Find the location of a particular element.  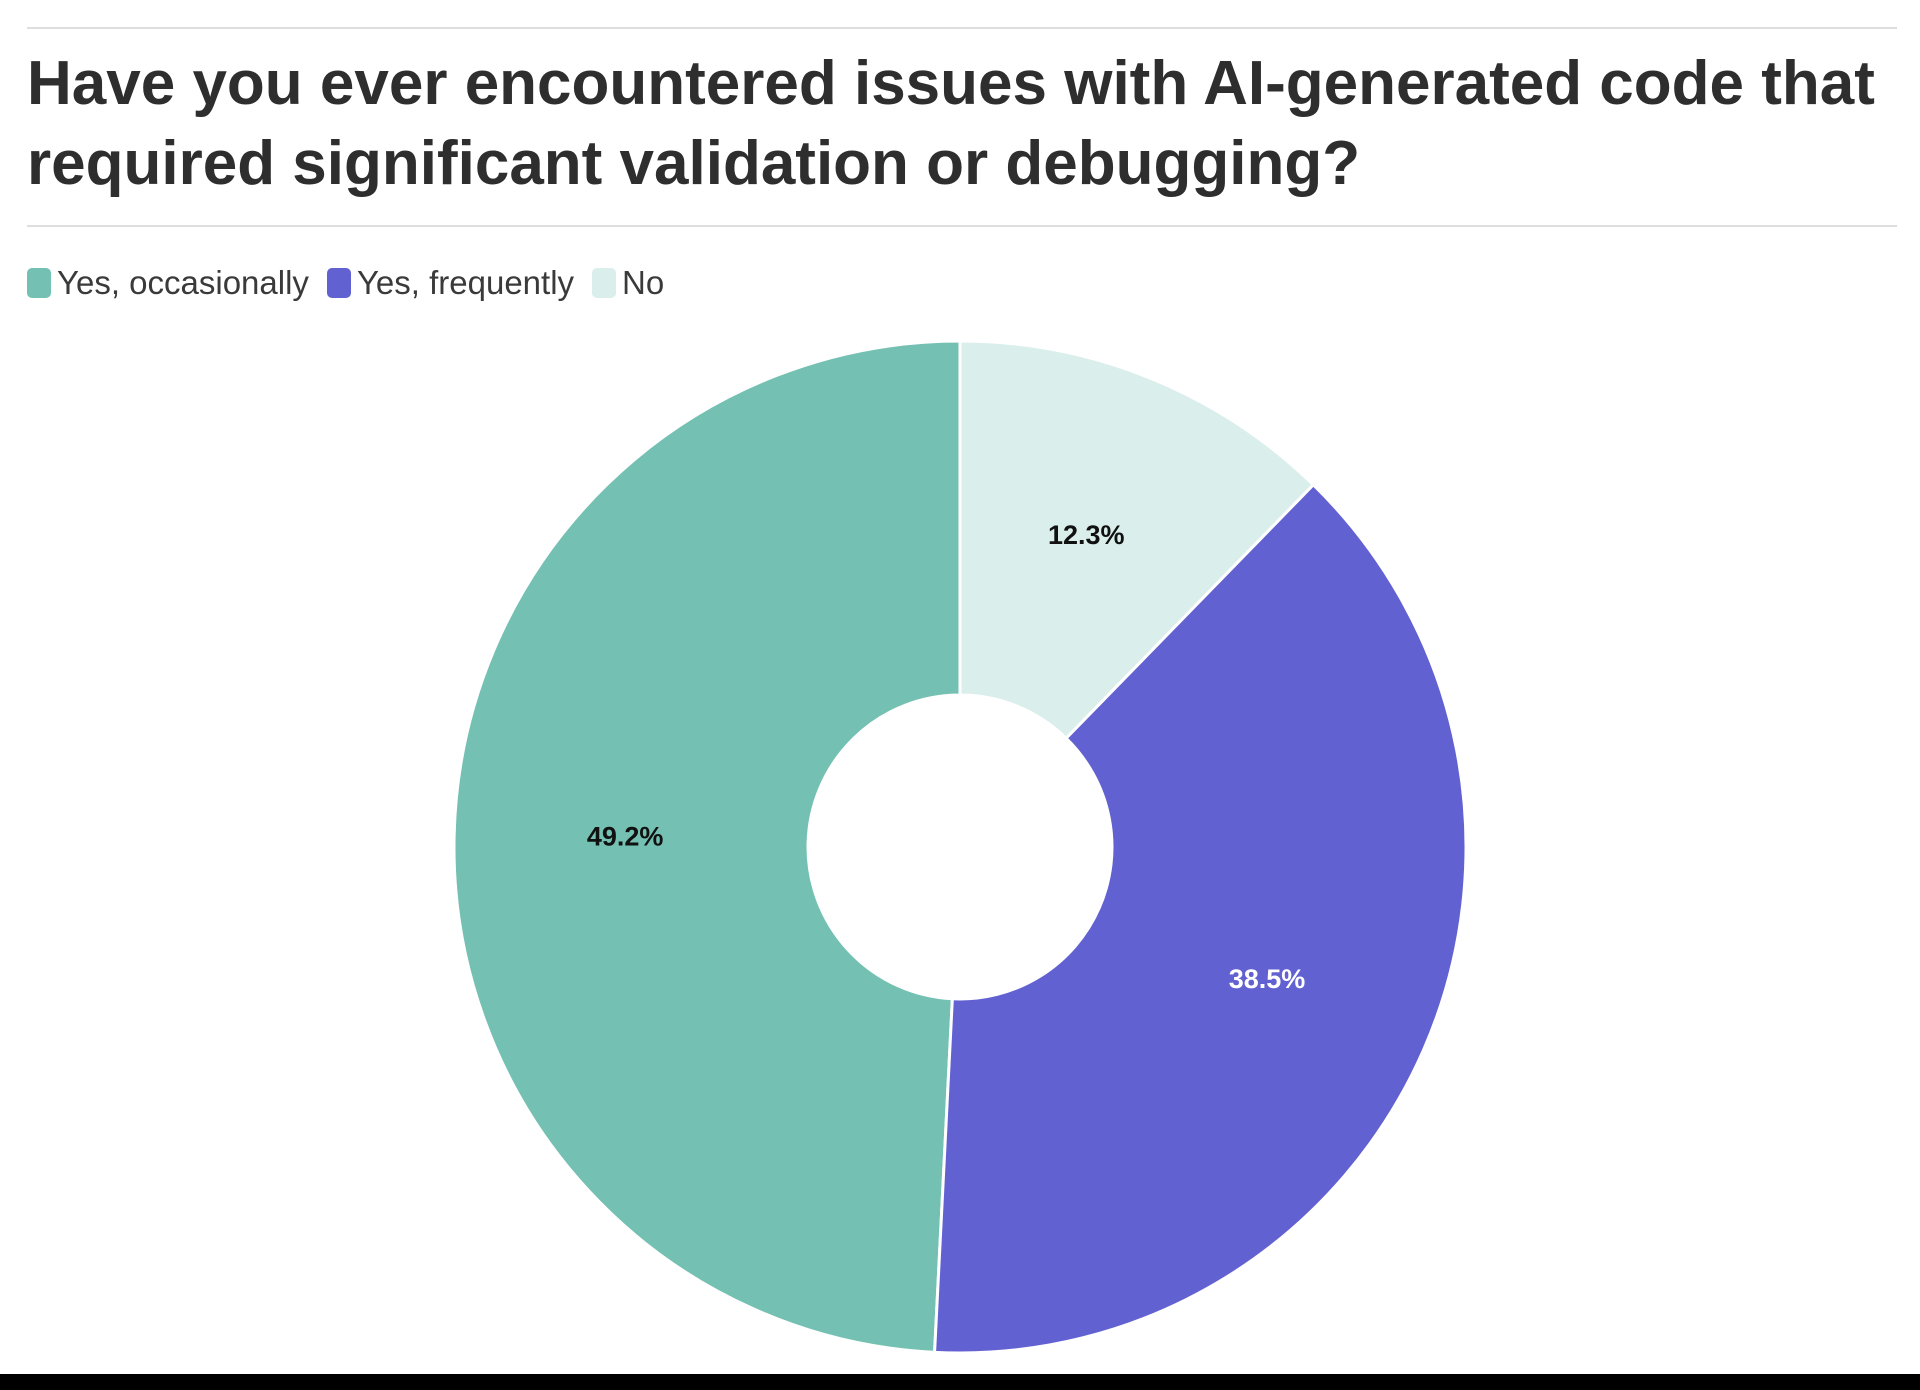

value-label: 38.5% is located at coordinates (1267, 979).